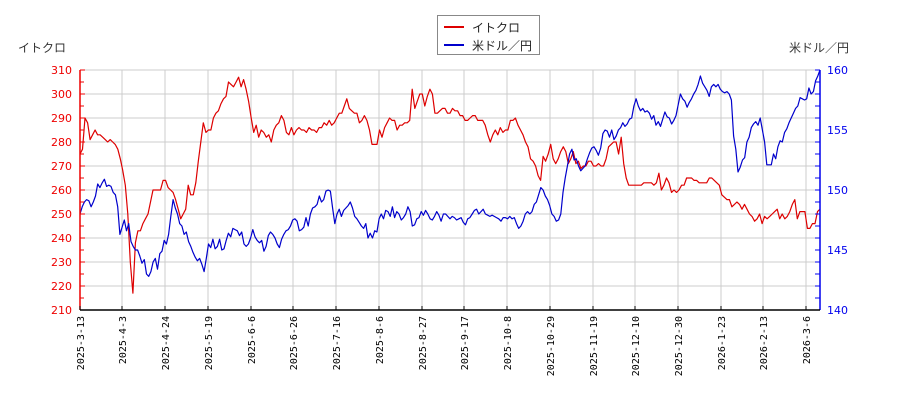  Describe the element at coordinates (837, 250) in the screenshot. I see `svg-text: 145` at that location.